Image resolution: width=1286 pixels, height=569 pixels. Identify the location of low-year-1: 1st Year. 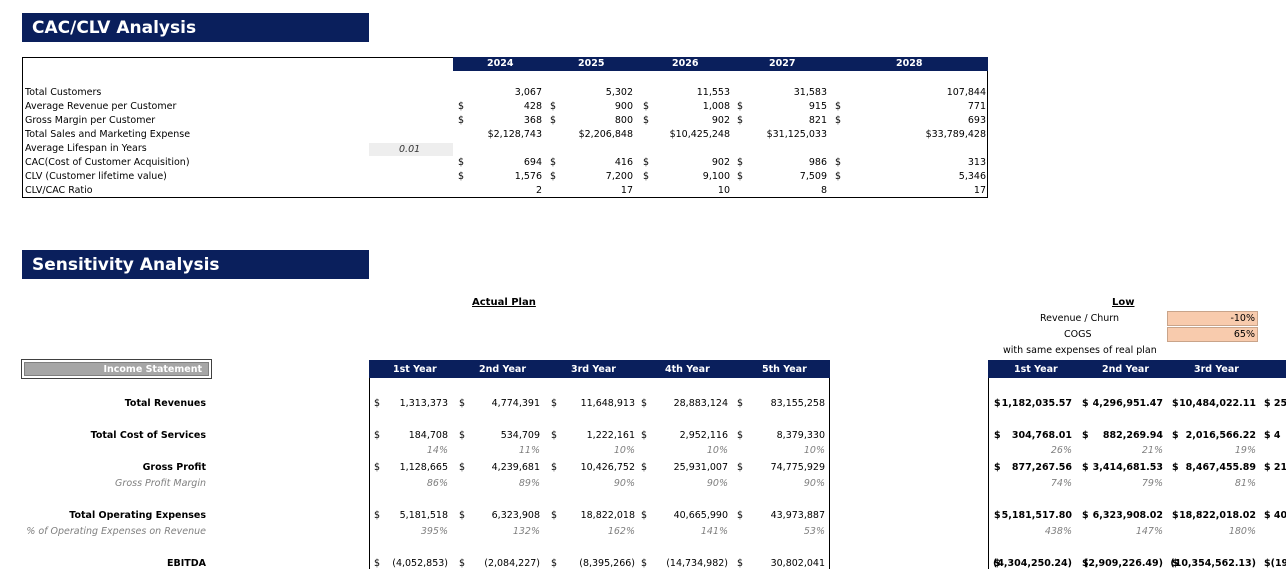
(1036, 369).